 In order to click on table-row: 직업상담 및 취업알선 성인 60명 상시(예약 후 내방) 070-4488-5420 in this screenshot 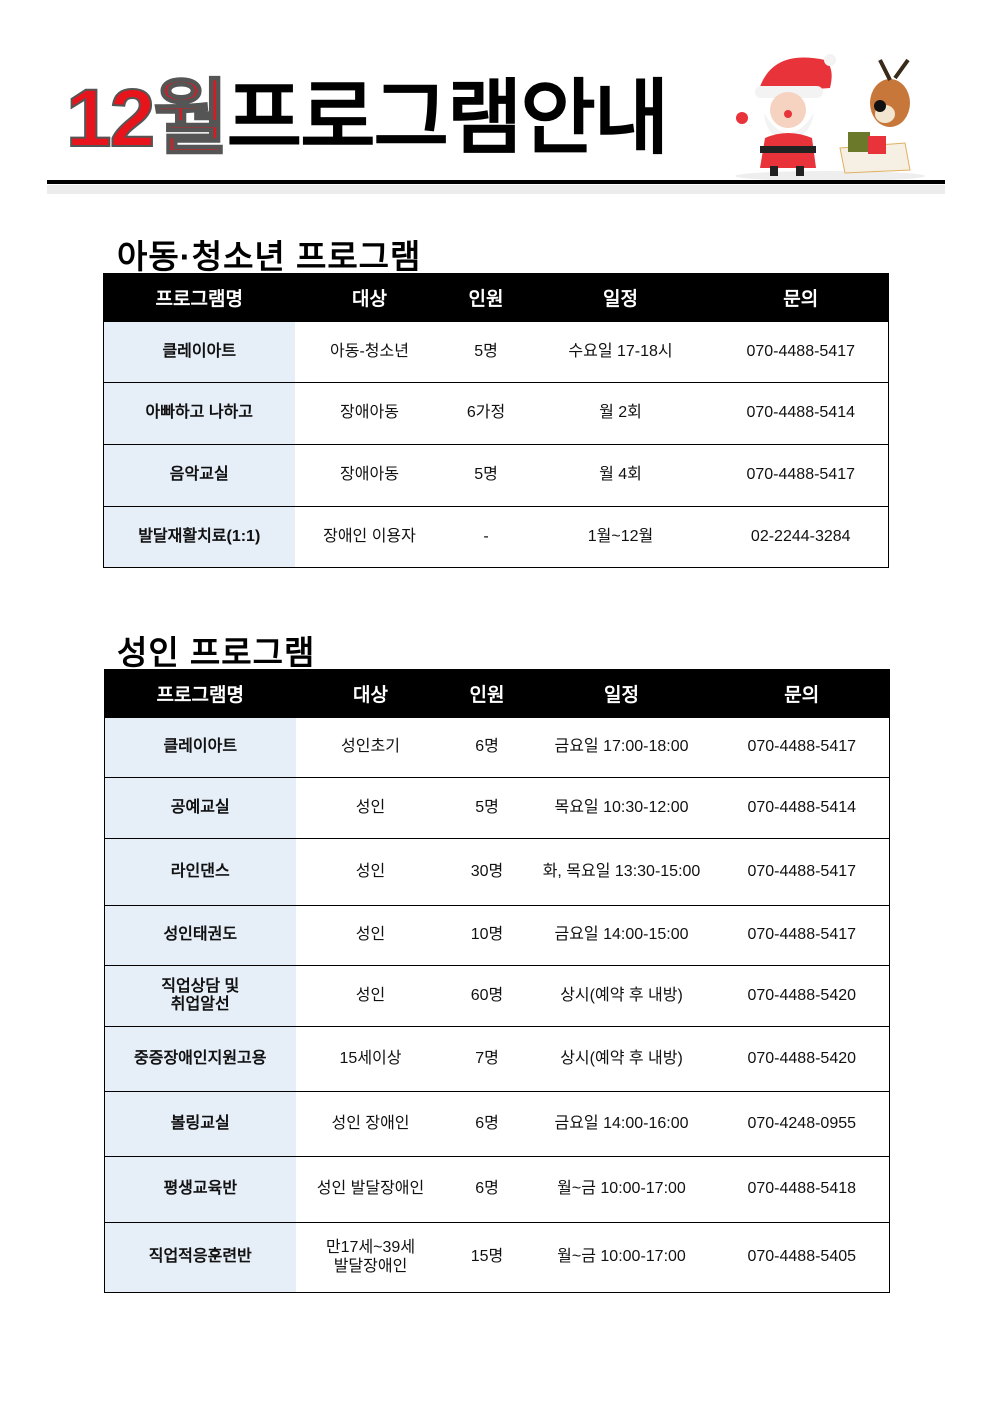, I will do `click(497, 996)`.